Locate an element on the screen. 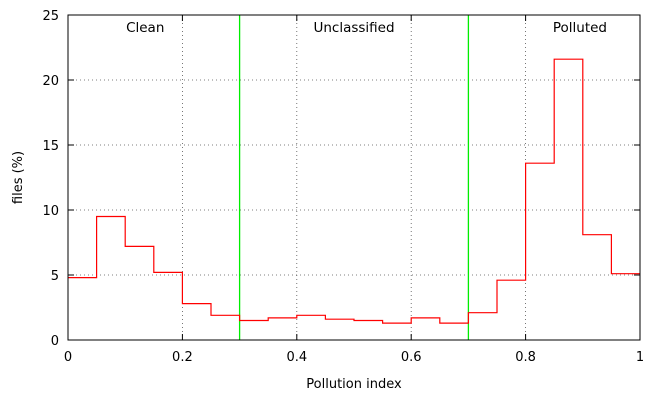 The width and height of the screenshot is (654, 393). x-tick-label: 0.8 is located at coordinates (525, 357).